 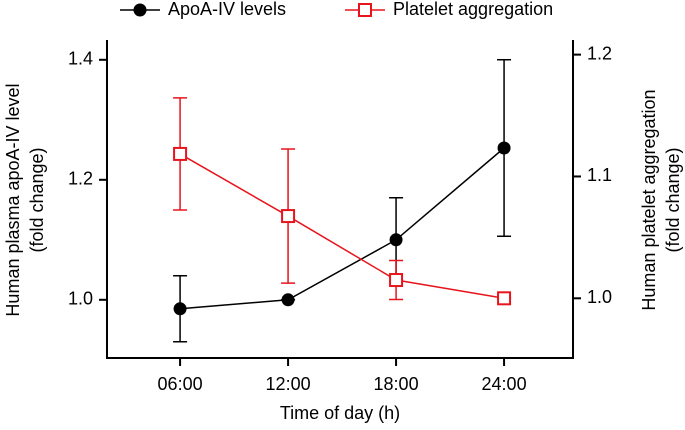 I want to click on x-tick-label: 24:00, so click(x=504, y=384).